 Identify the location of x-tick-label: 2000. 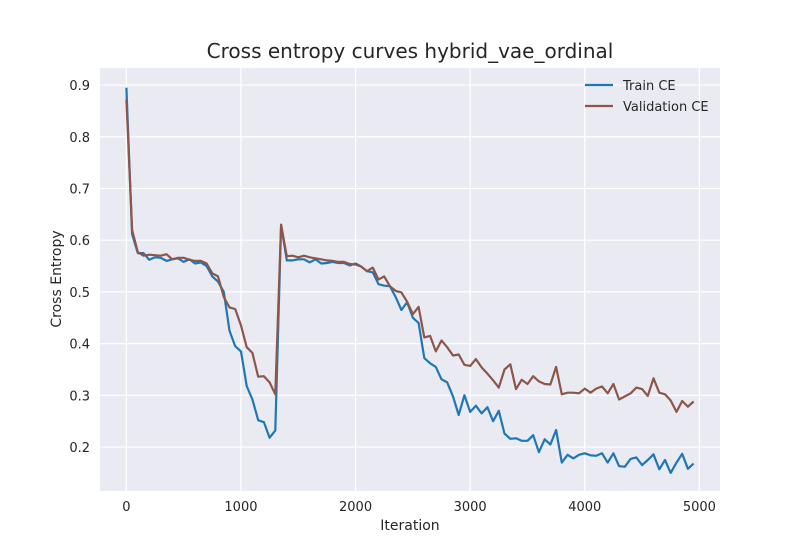
(355, 507).